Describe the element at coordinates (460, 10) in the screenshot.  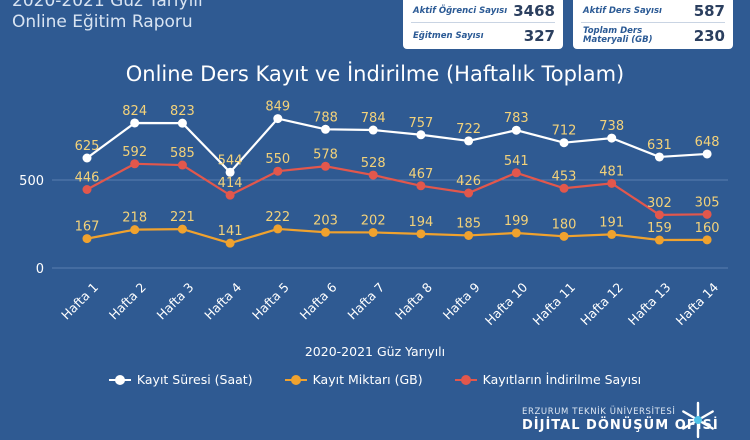
I see `active-students-label: Aktif Öğrenci Sayısı` at that location.